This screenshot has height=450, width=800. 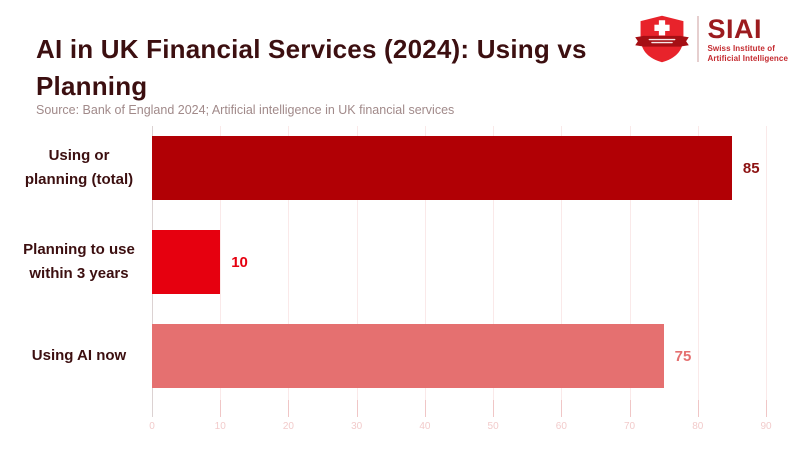 What do you see at coordinates (698, 39) in the screenshot?
I see `logo-divider` at bounding box center [698, 39].